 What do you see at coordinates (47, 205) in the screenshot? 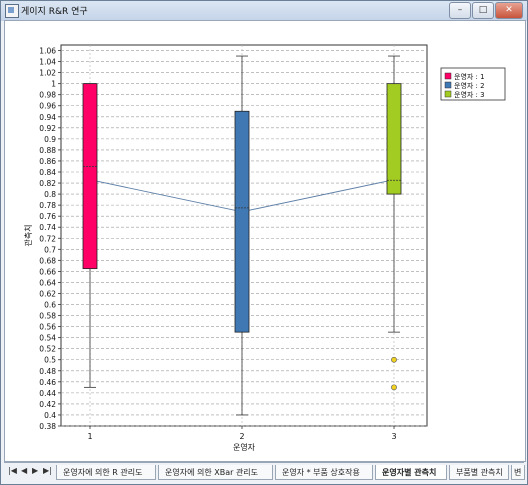
I see `y-tick-label: 0.78` at bounding box center [47, 205].